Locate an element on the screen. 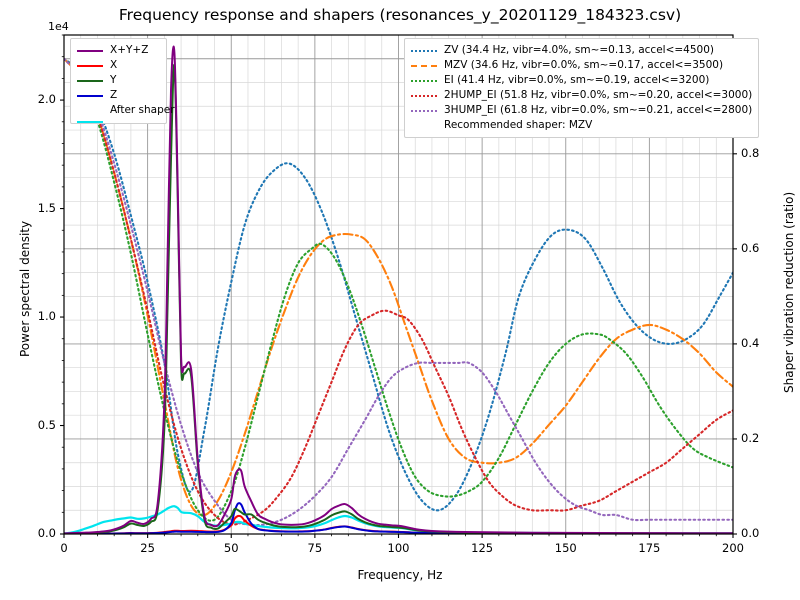 The width and height of the screenshot is (800, 600). y-axis-tick-label-left: 0.0 is located at coordinates (46, 533).